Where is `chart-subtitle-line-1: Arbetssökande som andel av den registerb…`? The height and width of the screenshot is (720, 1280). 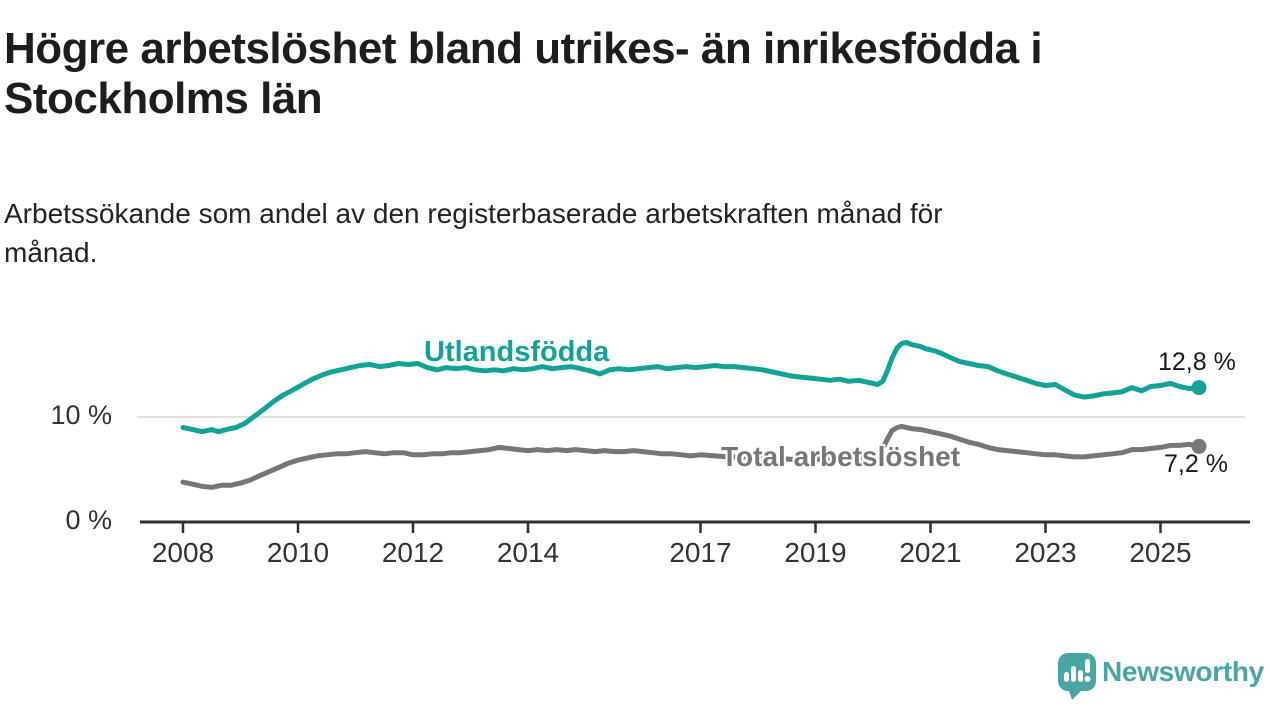
chart-subtitle-line-1: Arbetssökande som andel av den registerb… is located at coordinates (473, 213).